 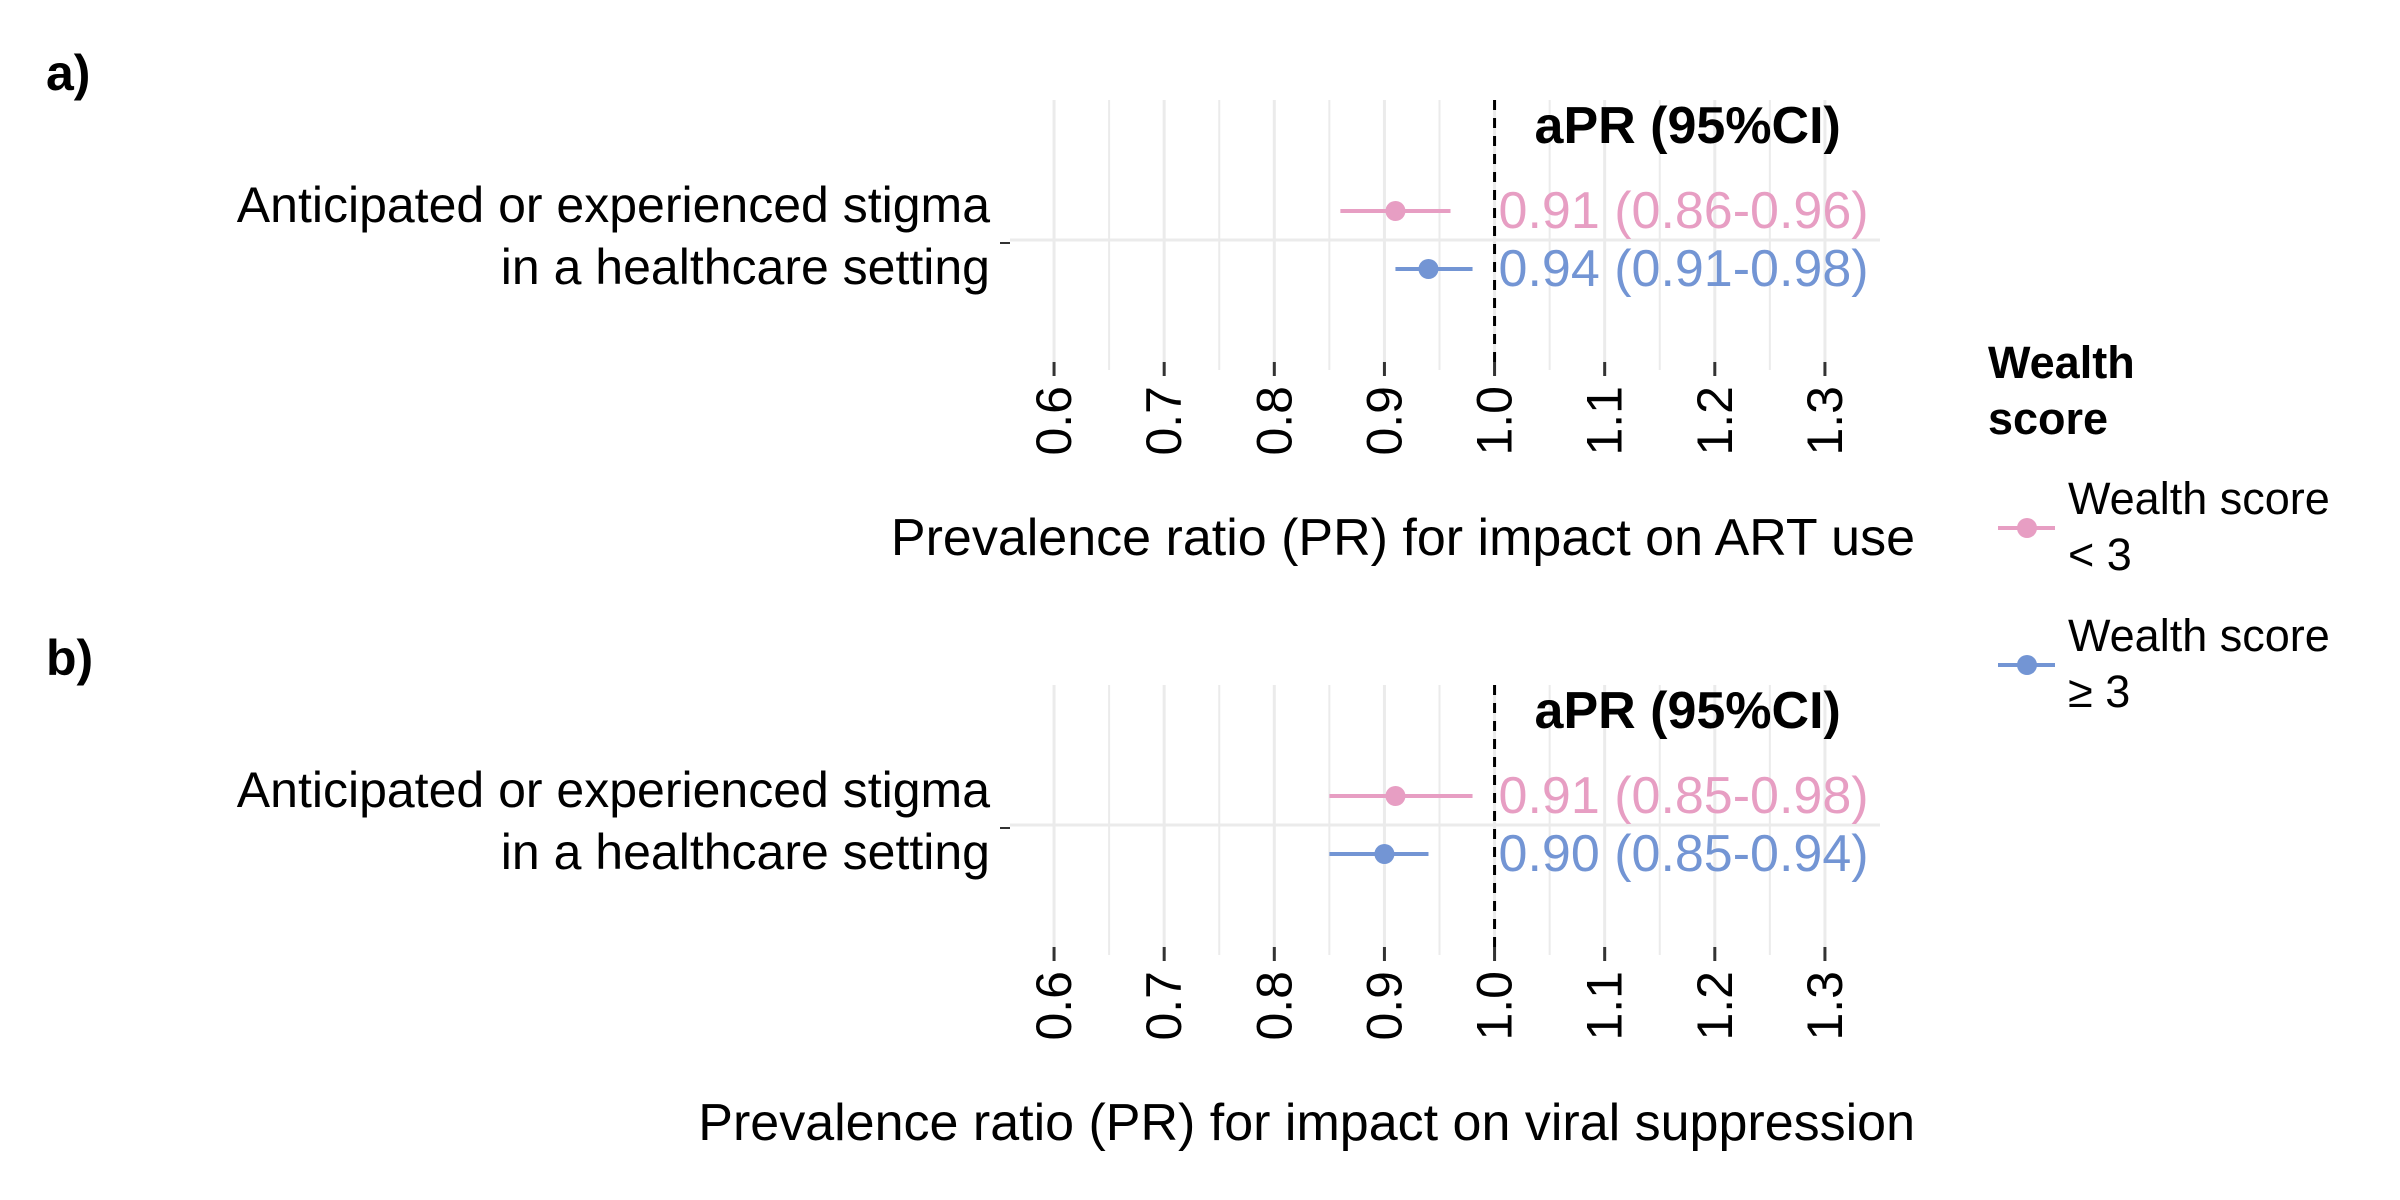 What do you see at coordinates (1684, 796) in the screenshot?
I see `estimate-label: 0.91 (0.85-0.98)` at bounding box center [1684, 796].